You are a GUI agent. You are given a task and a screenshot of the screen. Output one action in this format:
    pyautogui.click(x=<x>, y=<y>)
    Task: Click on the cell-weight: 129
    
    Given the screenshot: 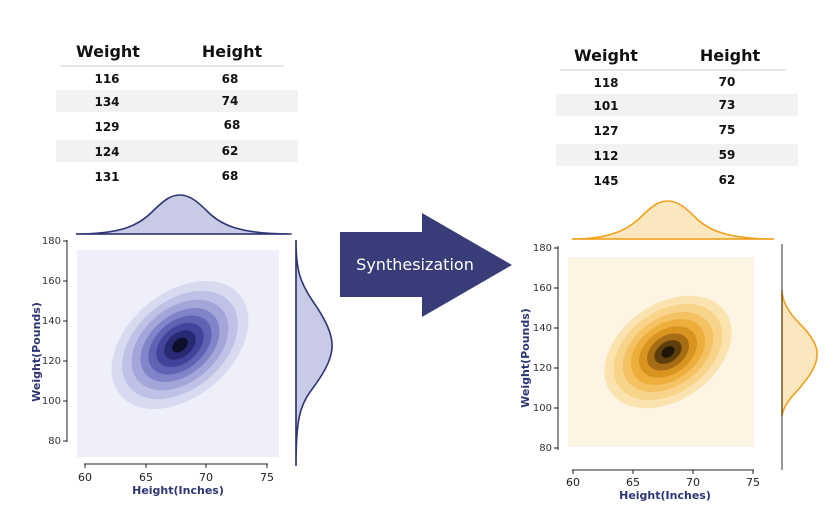 What is the action you would take?
    pyautogui.click(x=106, y=127)
    